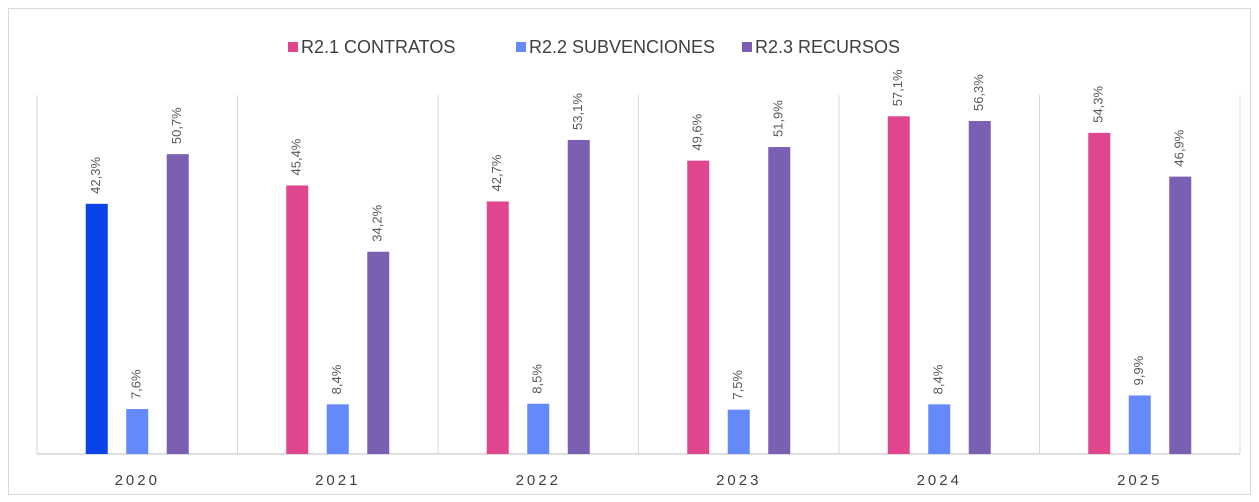  Describe the element at coordinates (337, 480) in the screenshot. I see `x-tick-label: 2021` at that location.